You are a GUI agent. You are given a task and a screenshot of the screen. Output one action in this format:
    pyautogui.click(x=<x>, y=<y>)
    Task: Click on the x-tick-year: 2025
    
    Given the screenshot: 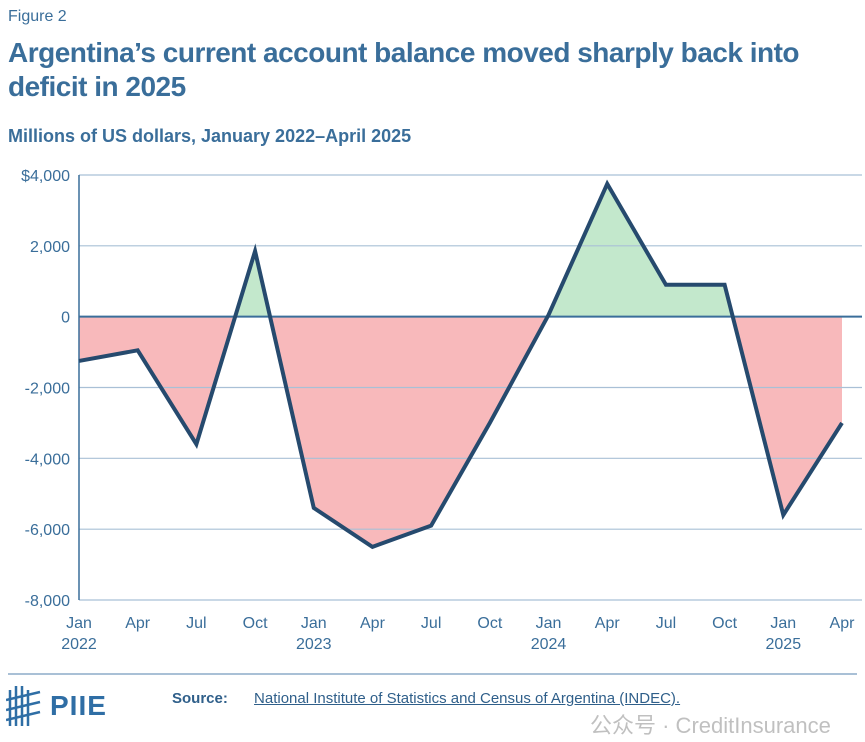 What is the action you would take?
    pyautogui.click(x=784, y=644)
    